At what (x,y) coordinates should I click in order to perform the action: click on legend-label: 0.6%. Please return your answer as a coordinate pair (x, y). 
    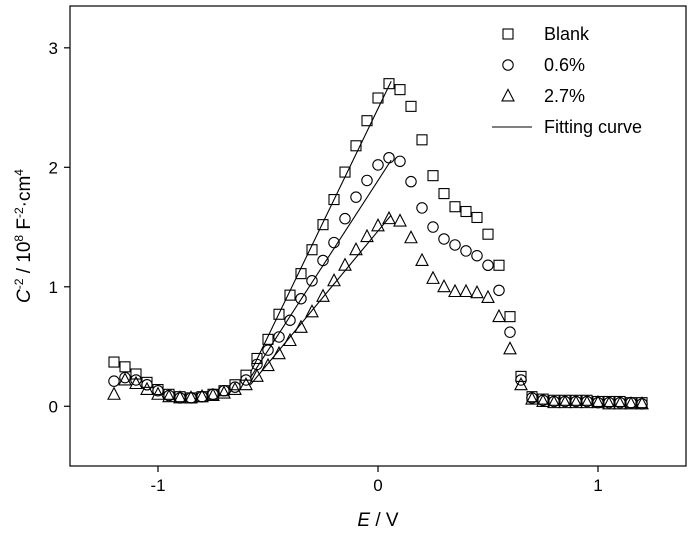
    Looking at the image, I should click on (564, 65).